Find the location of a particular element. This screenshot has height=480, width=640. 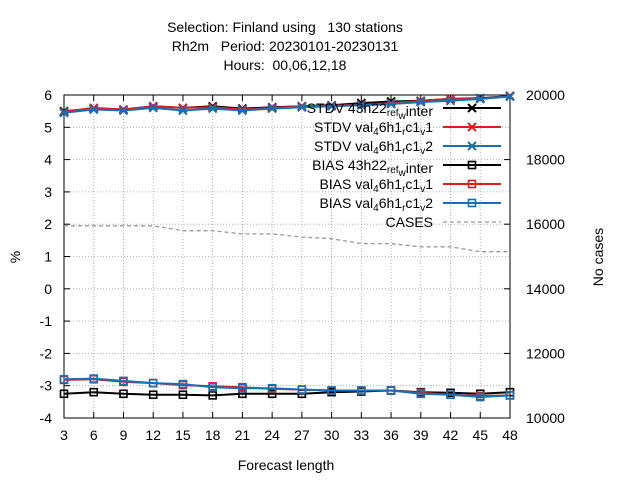

legend-entry-4: BIAS 43h22refwinter is located at coordinates (406, 168).